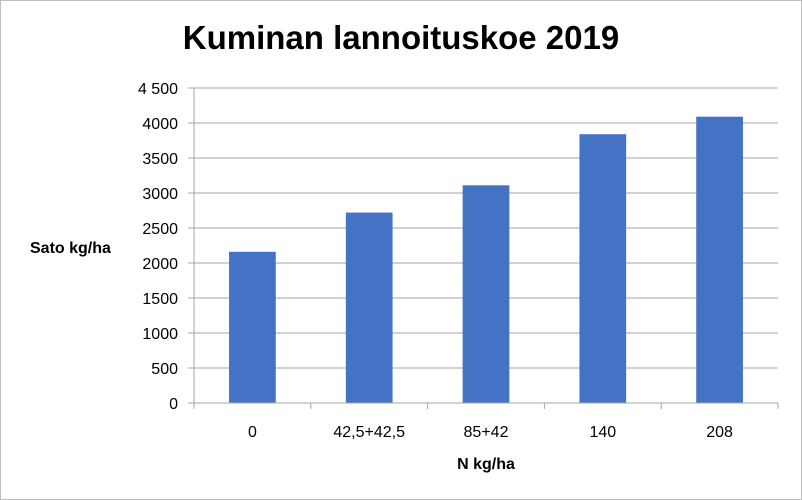 This screenshot has width=802, height=500. Describe the element at coordinates (160, 229) in the screenshot. I see `y-tick-label: 2500` at that location.